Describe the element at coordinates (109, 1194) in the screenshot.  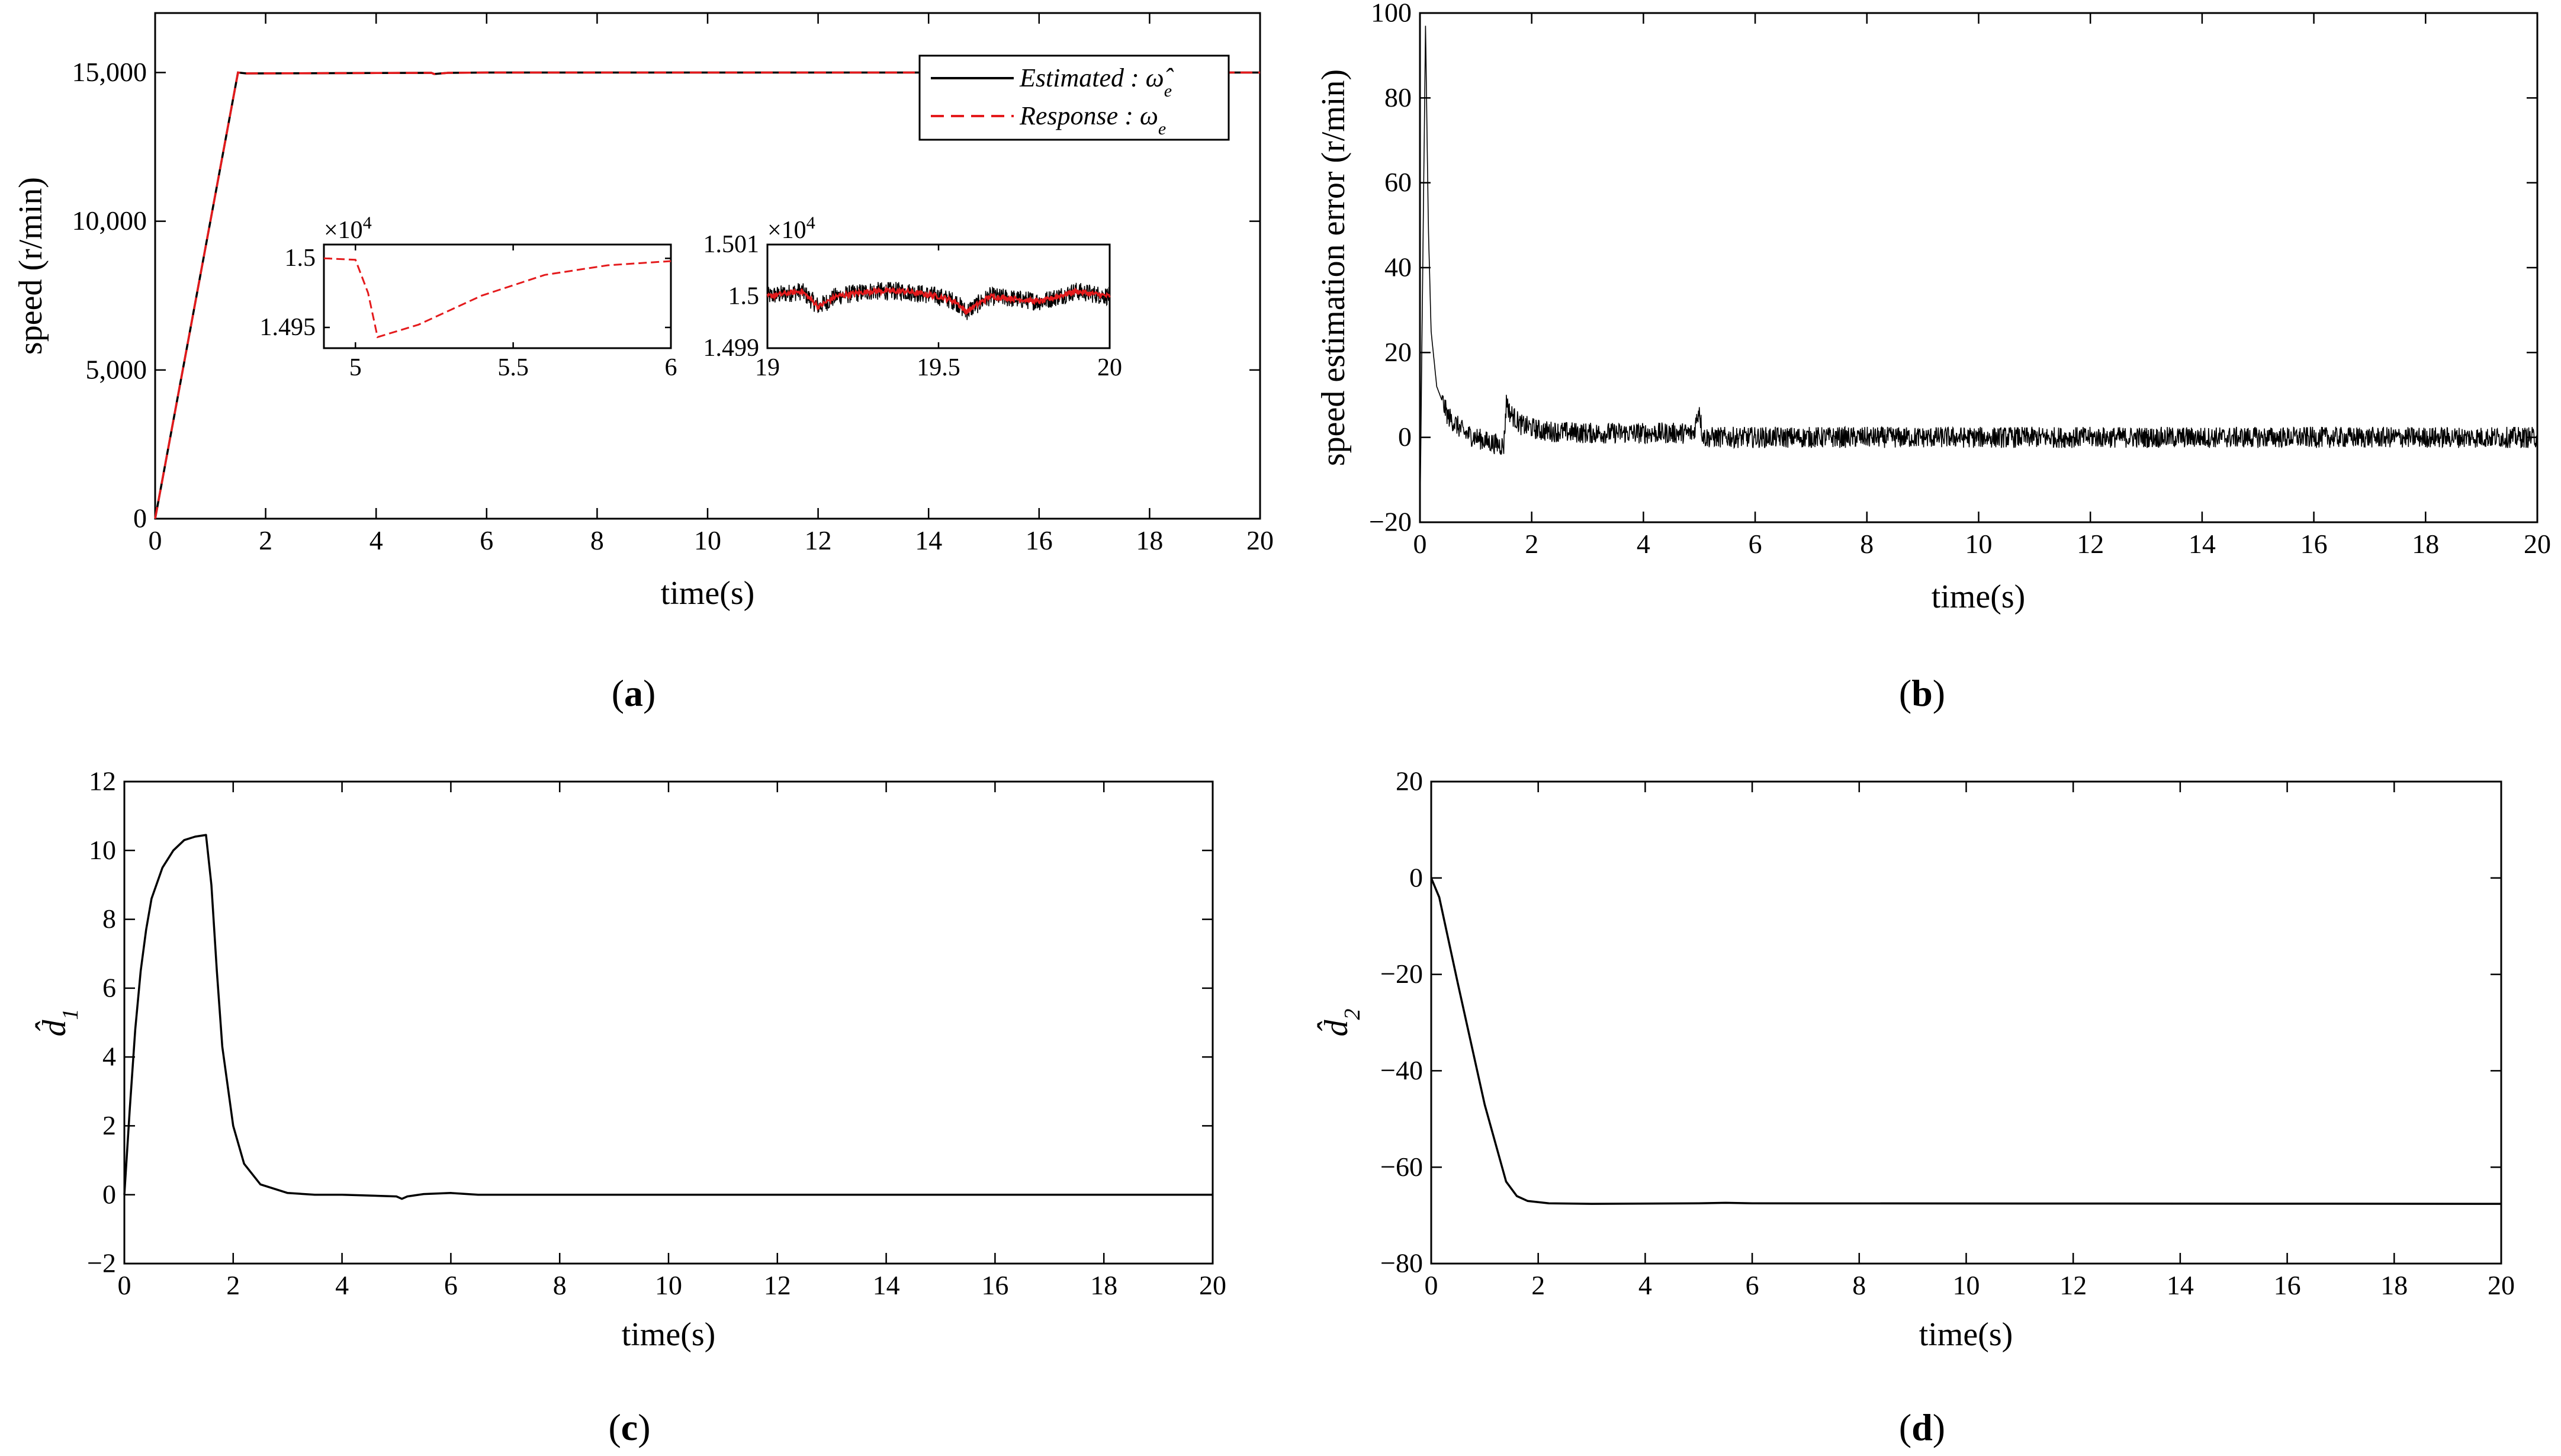
I see `panel-c-y-tick-label: 0` at that location.